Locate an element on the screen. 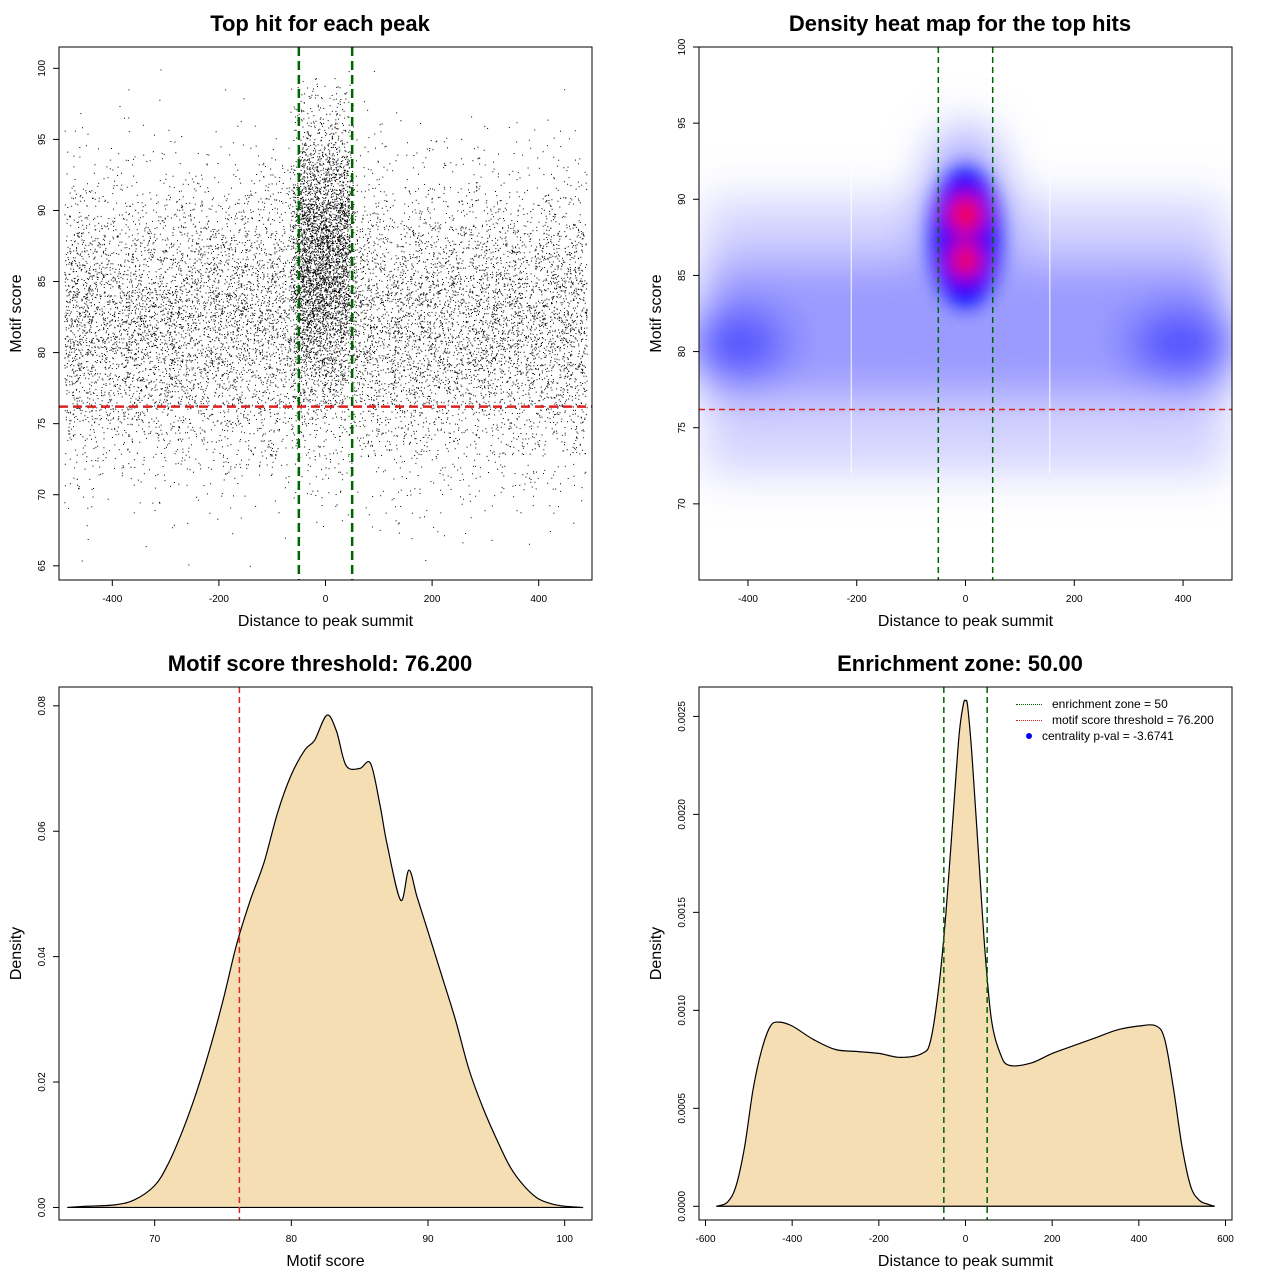 The height and width of the screenshot is (1280, 1280). y-tick-label: 0.0020 is located at coordinates (682, 814).